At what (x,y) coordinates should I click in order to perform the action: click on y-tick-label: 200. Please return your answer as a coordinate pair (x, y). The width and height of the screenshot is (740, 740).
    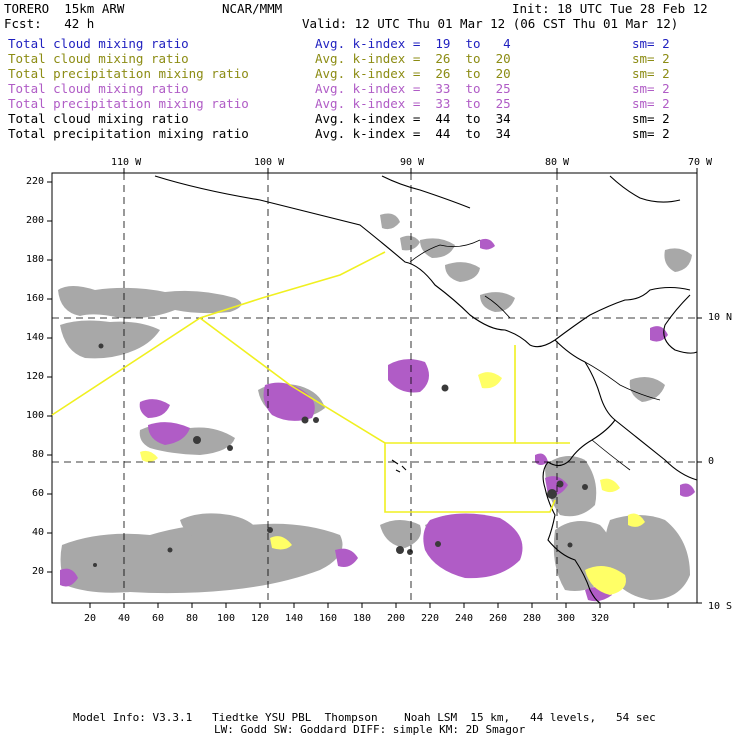
    Looking at the image, I should click on (35, 220).